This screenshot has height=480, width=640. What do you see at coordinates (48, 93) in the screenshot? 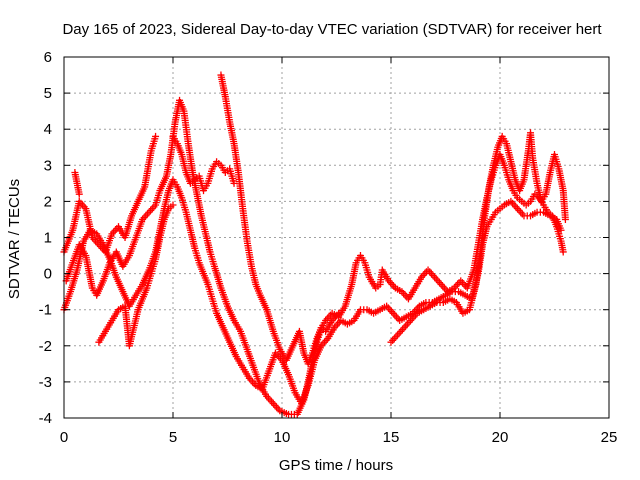
I see `y-tick-label: 5` at bounding box center [48, 93].